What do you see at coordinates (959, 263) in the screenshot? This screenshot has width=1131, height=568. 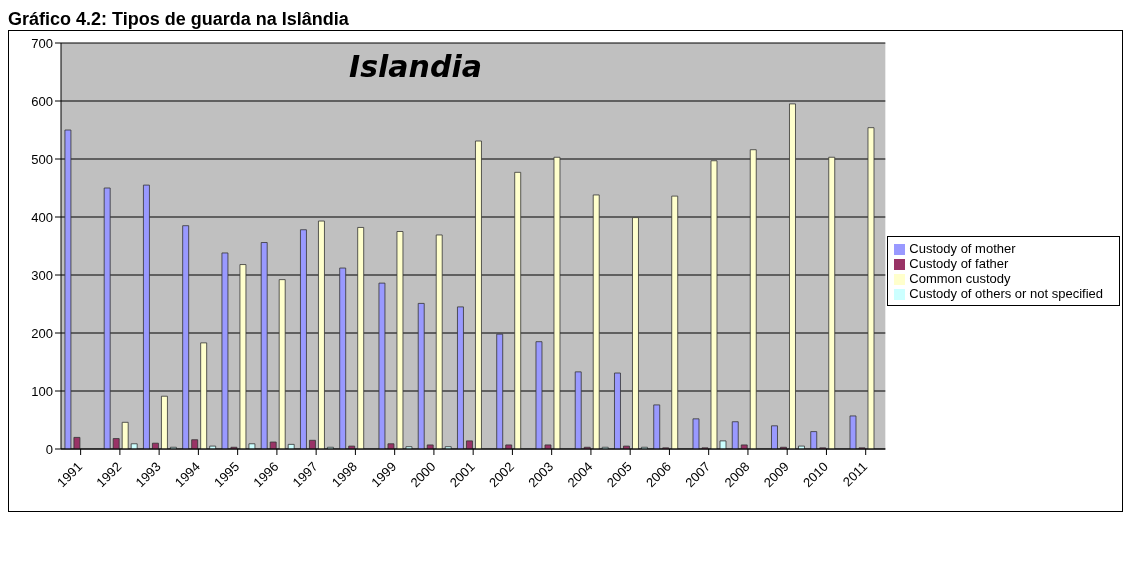 I see `legend-label: Custody of father` at bounding box center [959, 263].